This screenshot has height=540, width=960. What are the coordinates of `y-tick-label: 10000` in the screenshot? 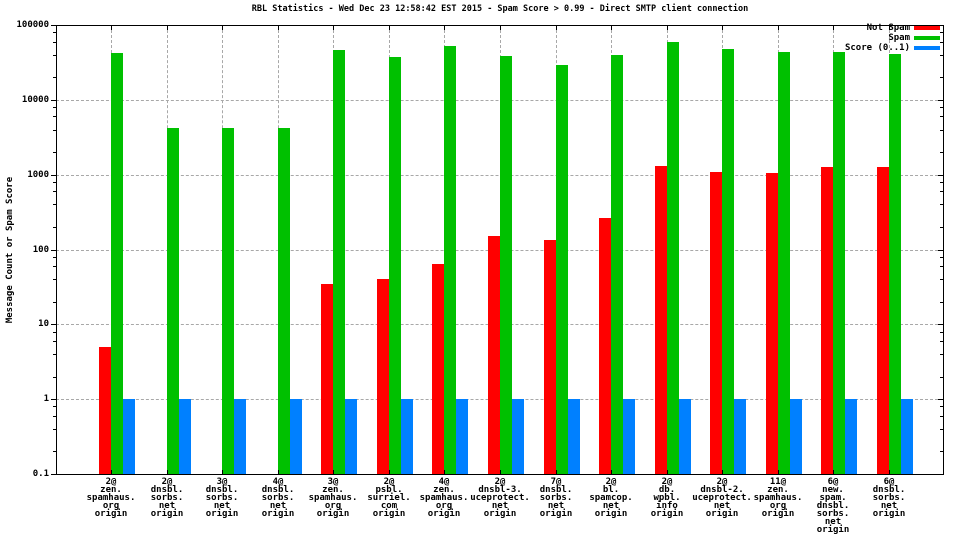 It's located at (35, 100).